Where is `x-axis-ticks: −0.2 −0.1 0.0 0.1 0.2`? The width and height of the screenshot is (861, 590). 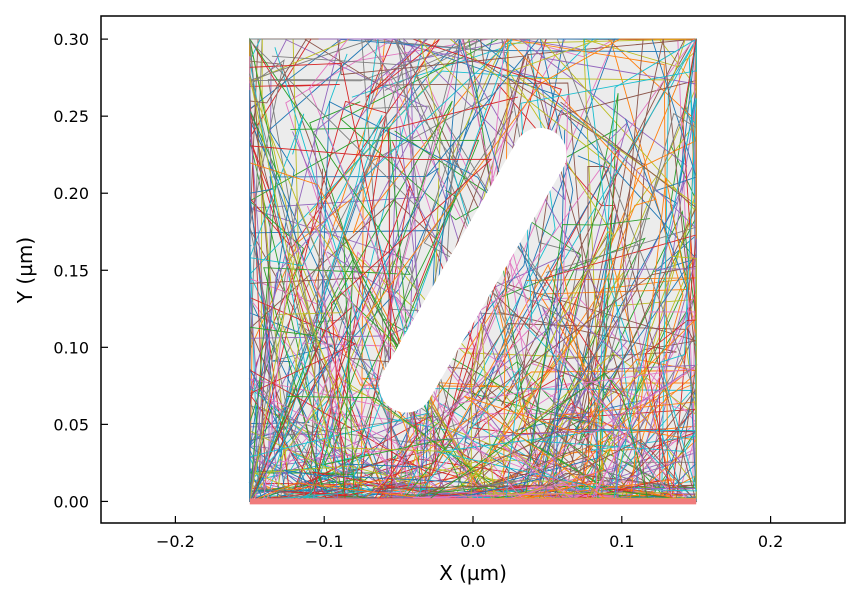 x-axis-ticks: −0.2 −0.1 0.0 0.1 0.2 is located at coordinates (469, 533).